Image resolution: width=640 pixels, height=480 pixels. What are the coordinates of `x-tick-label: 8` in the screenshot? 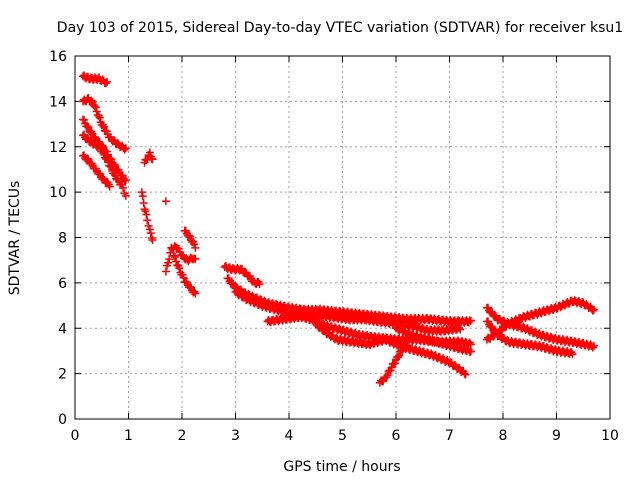 It's located at (503, 436).